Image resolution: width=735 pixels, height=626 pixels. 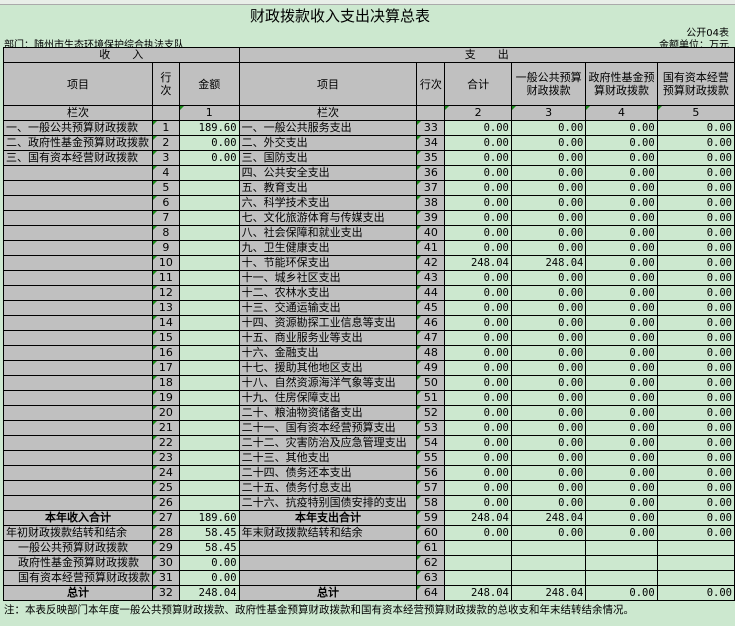 What do you see at coordinates (328, 383) in the screenshot?
I see `expense-item: 十八、自然资源海洋气象等支出` at bounding box center [328, 383].